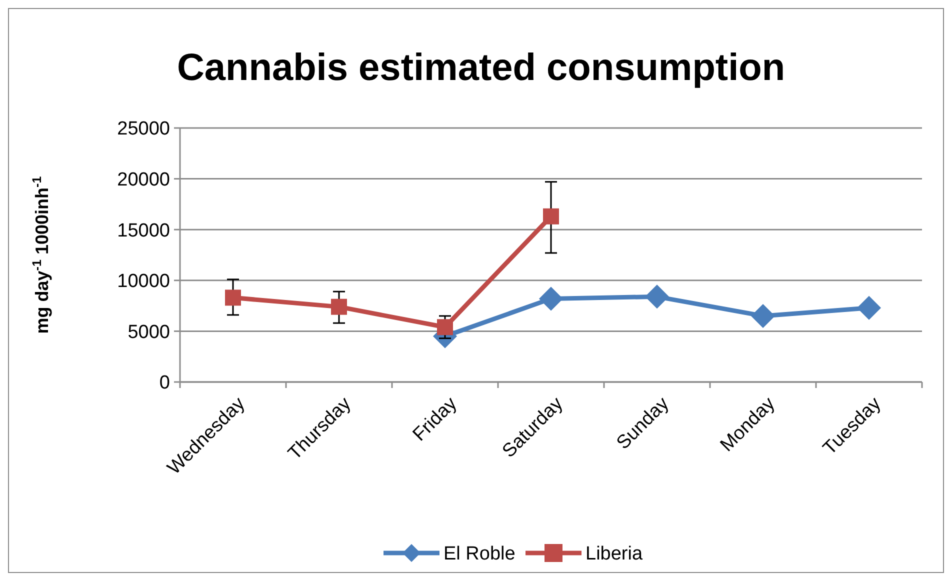 The height and width of the screenshot is (581, 952). I want to click on y-tick-label: 25000, so click(143, 129).